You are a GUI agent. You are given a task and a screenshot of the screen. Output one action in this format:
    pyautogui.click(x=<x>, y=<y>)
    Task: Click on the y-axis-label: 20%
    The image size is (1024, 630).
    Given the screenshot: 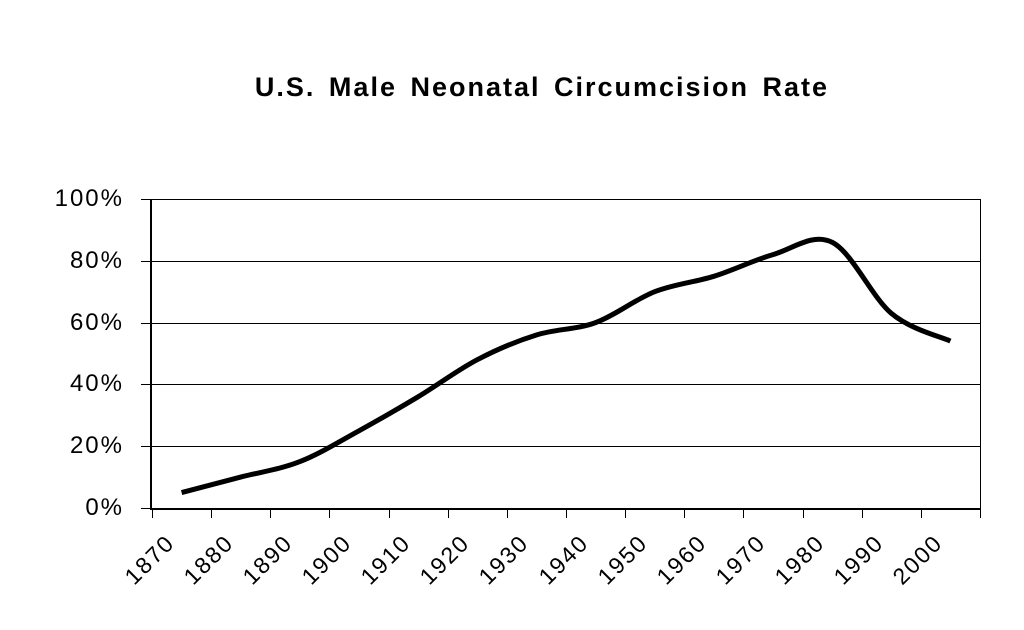 What is the action you would take?
    pyautogui.click(x=96, y=446)
    